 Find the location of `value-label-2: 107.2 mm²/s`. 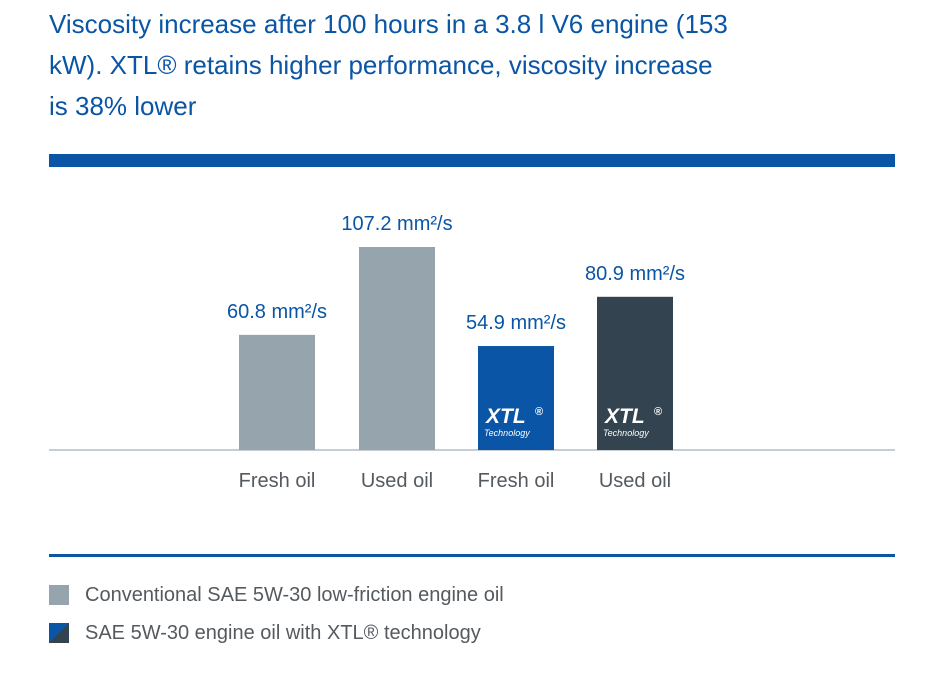

value-label-2: 107.2 mm²/s is located at coordinates (396, 224).